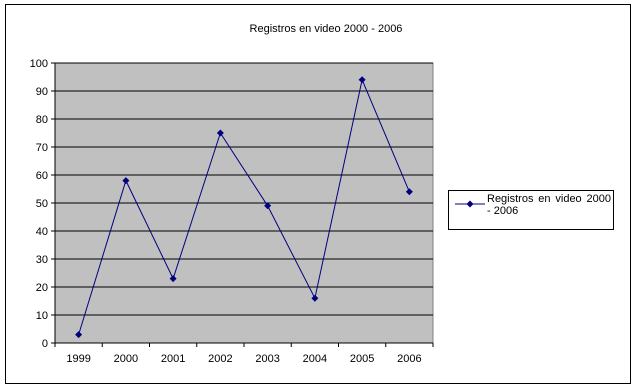 The height and width of the screenshot is (384, 636). I want to click on y-tick-label: 20, so click(42, 288).